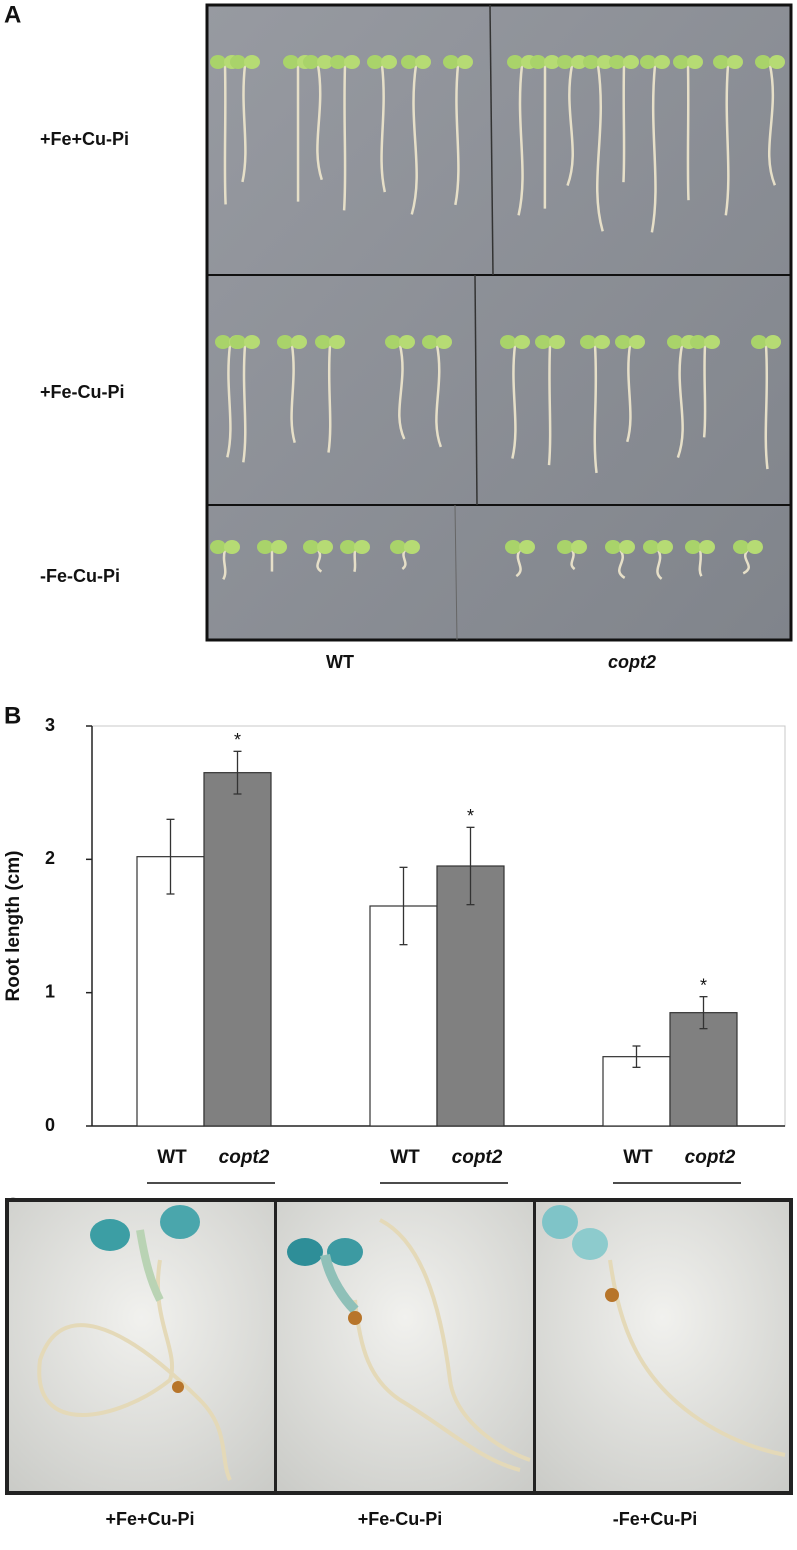 Image resolution: width=797 pixels, height=1550 pixels. I want to click on row-label: +Fe-Cu-Pi, so click(82, 392).